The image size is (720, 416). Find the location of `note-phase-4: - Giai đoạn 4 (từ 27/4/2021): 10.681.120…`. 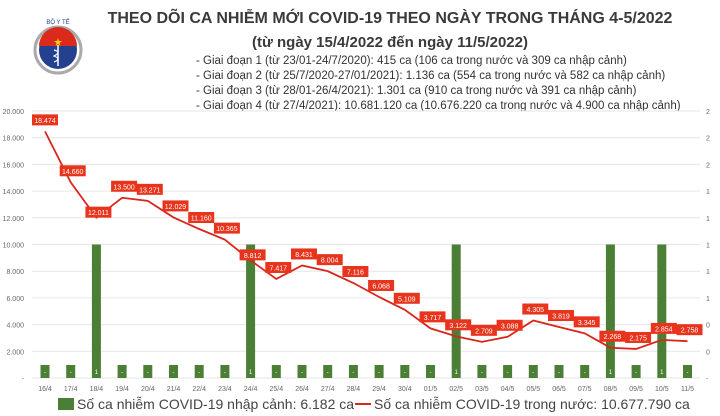

note-phase-4: - Giai đoạn 4 (từ 27/4/2021): 10.681.120… is located at coordinates (438, 106).